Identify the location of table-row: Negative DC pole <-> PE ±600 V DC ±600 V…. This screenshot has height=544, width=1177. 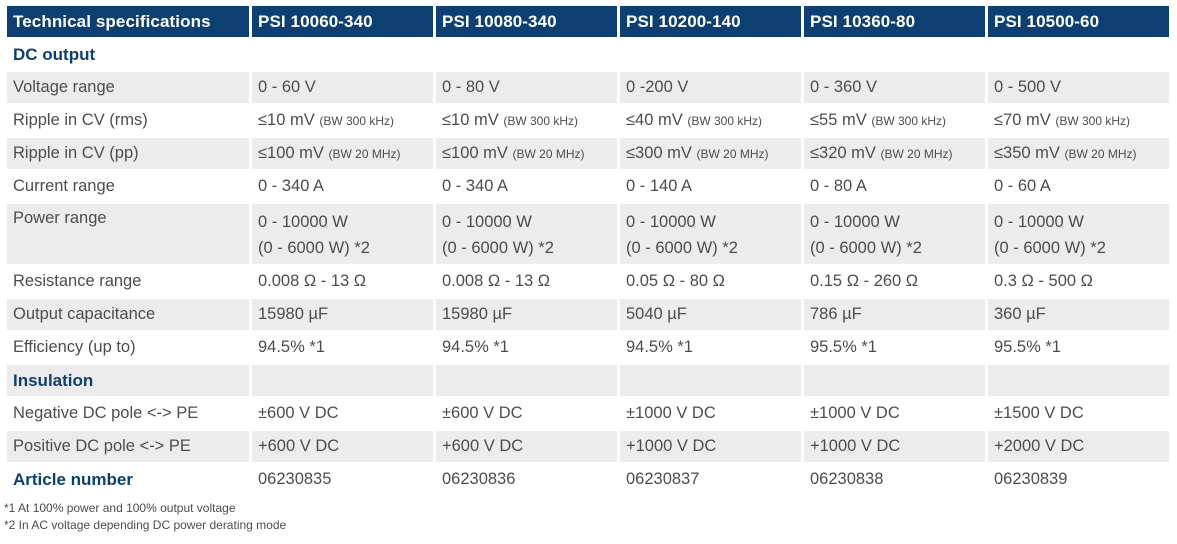
(588, 413).